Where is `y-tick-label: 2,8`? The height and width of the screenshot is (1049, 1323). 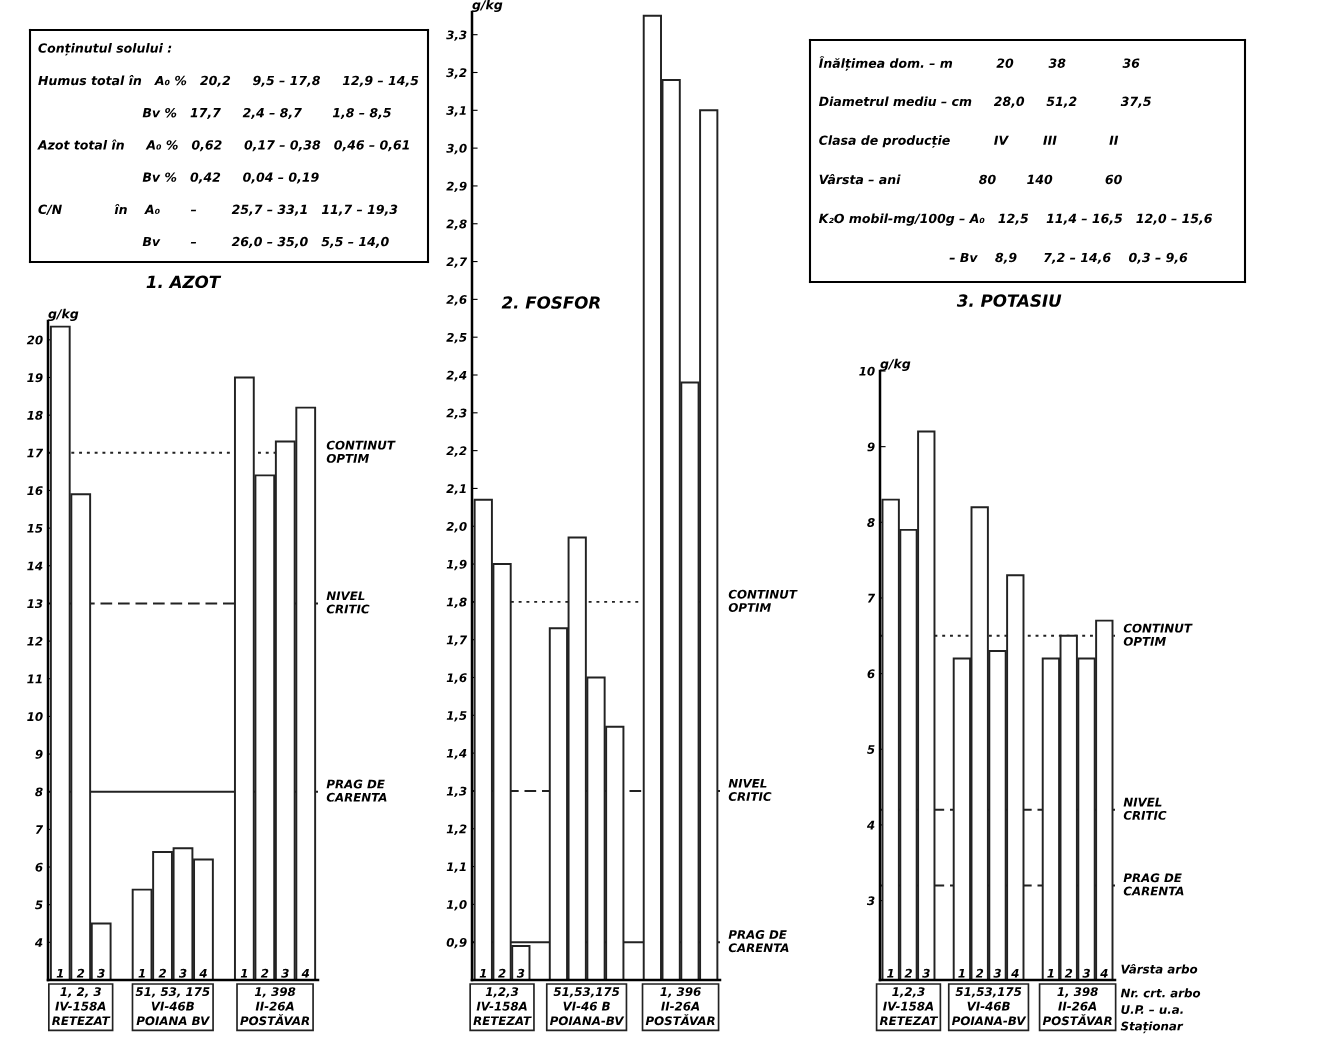 y-tick-label: 2,8 is located at coordinates (456, 224).